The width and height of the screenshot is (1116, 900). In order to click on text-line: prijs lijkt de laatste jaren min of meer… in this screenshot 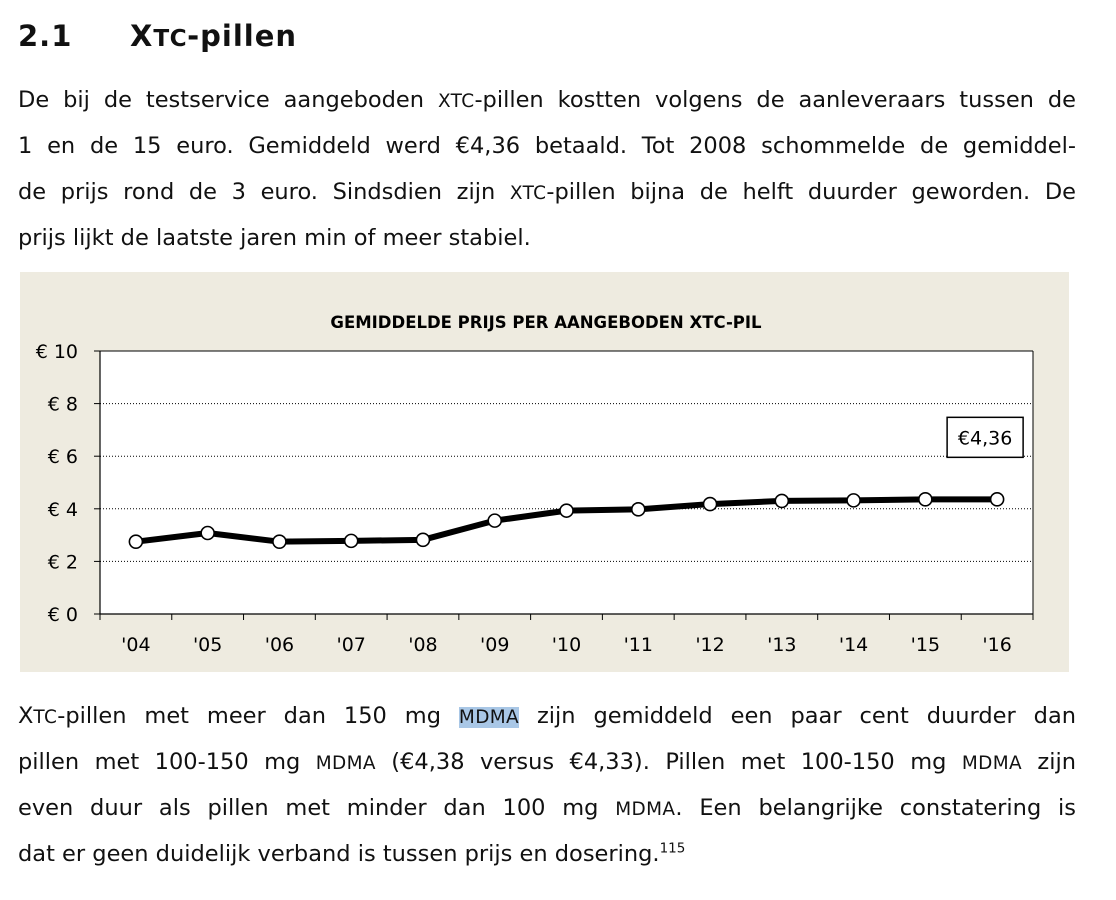, I will do `click(274, 238)`.